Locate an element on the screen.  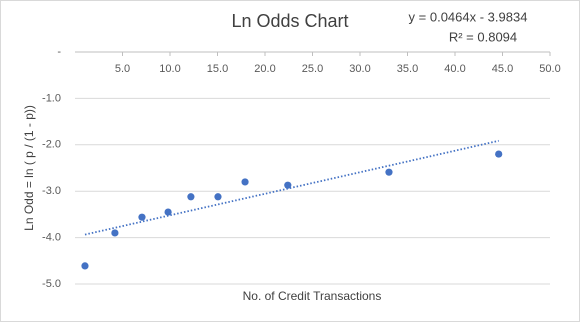
x-tick-label: 45.0 is located at coordinates (502, 69).